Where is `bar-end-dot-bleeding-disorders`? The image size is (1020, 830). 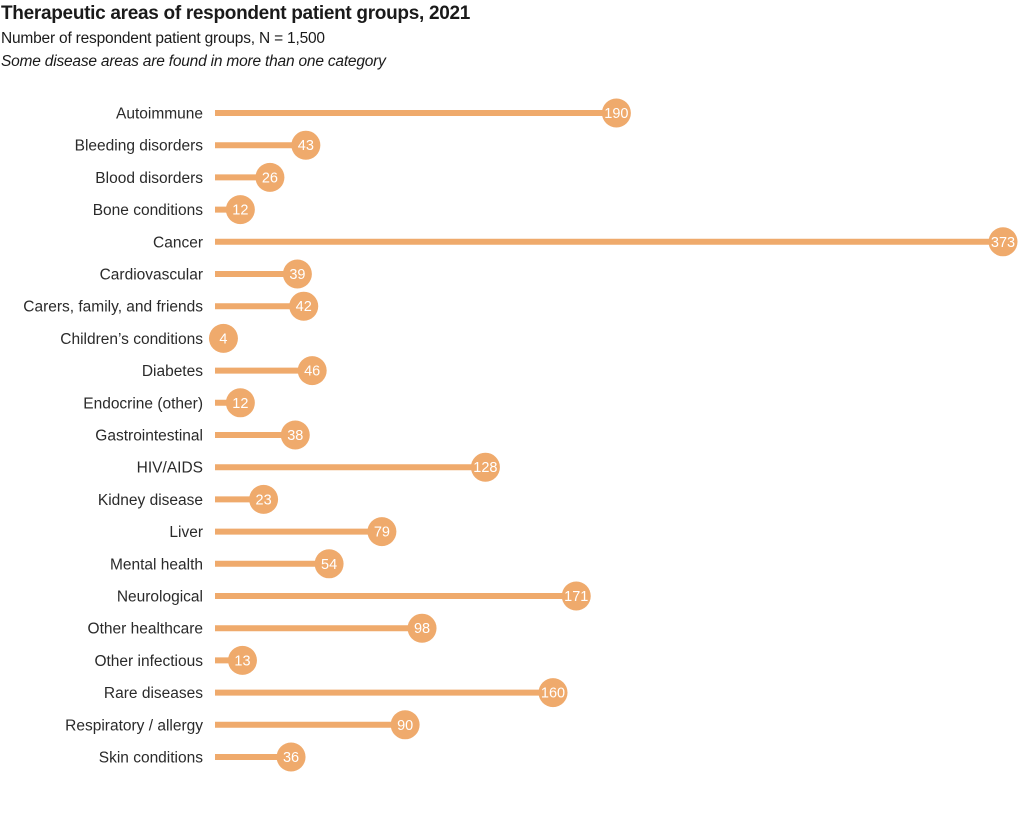 bar-end-dot-bleeding-disorders is located at coordinates (306, 145).